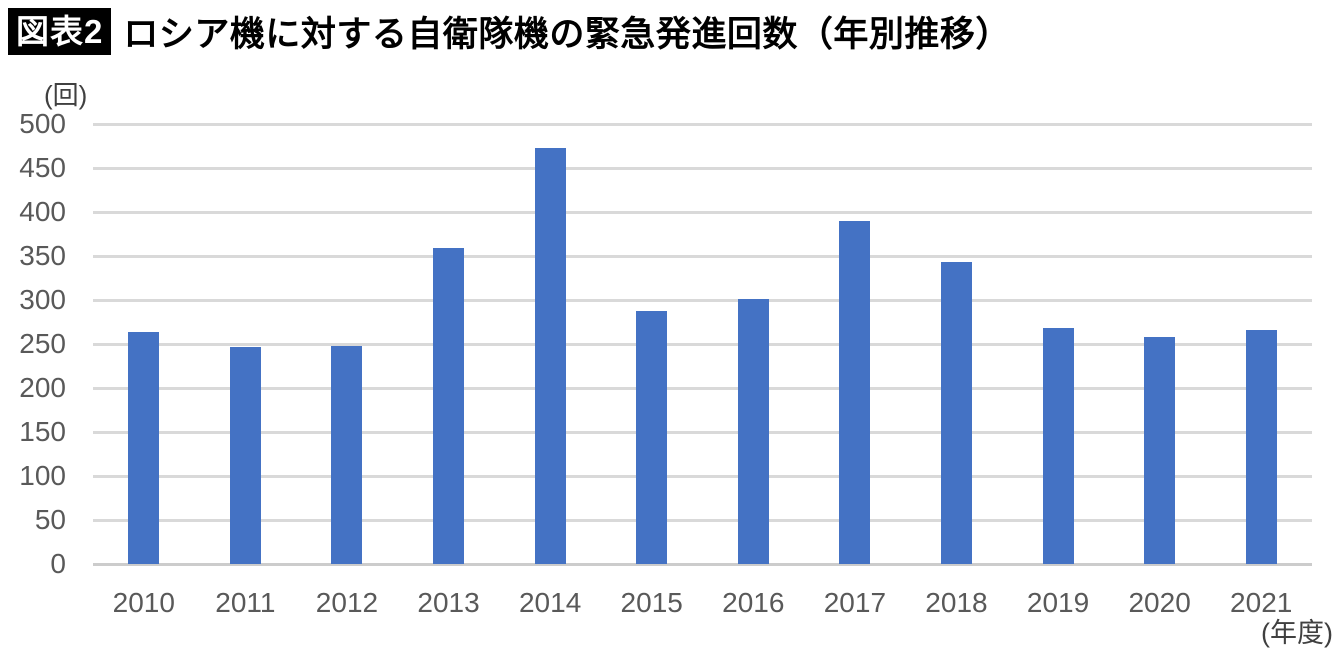  Describe the element at coordinates (1058, 446) in the screenshot. I see `bar-2019` at that location.